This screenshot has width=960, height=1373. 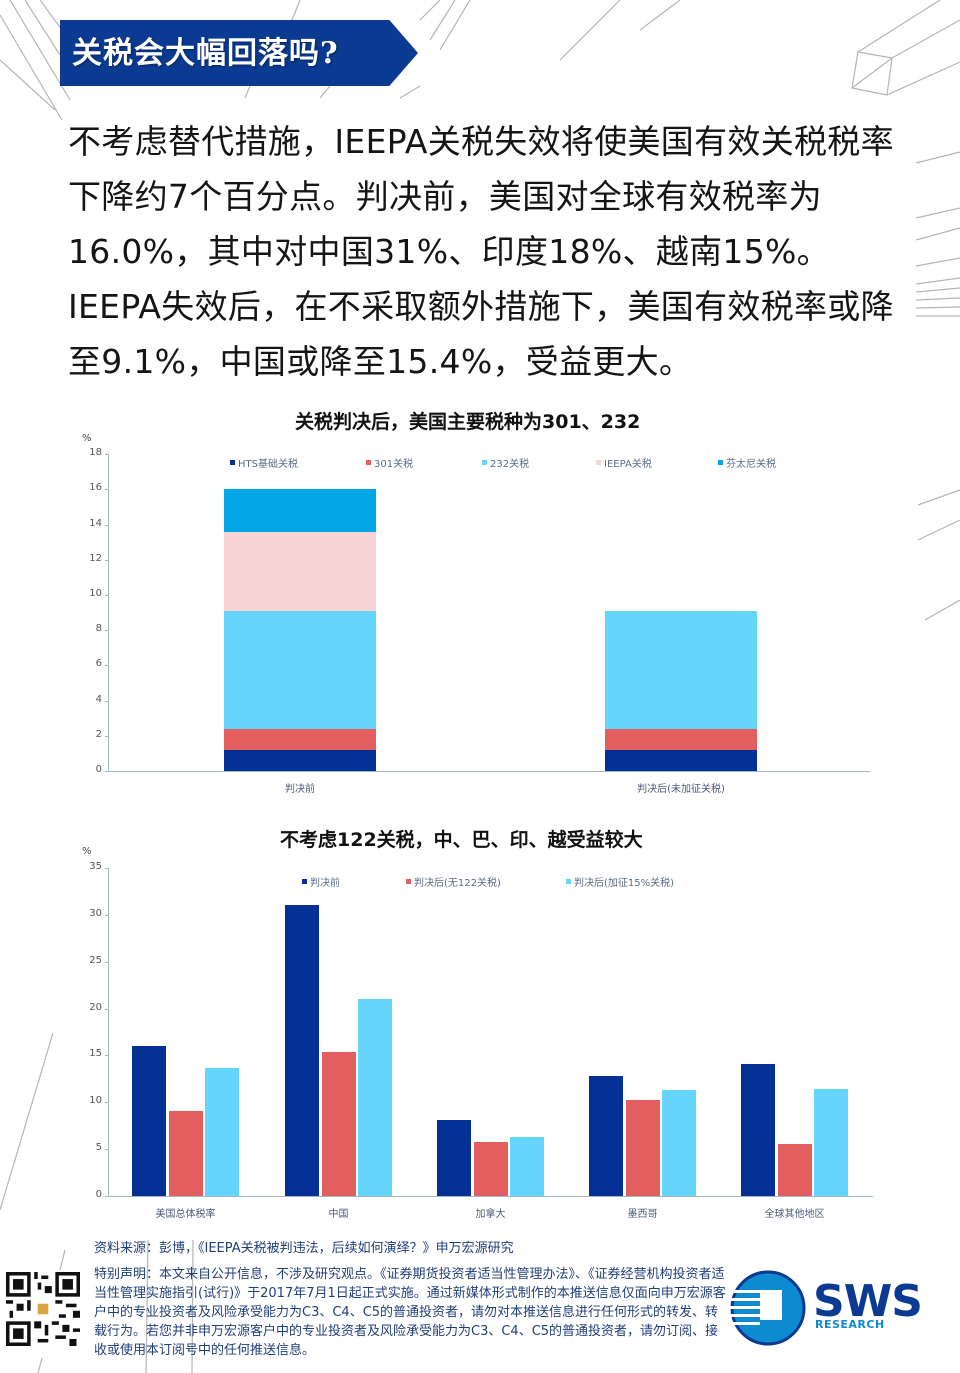 I want to click on page-title: 关税会大幅回落吗?, so click(x=205, y=53).